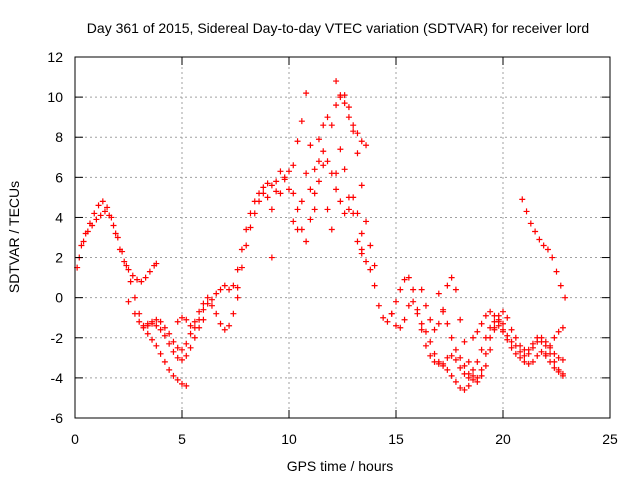 The width and height of the screenshot is (640, 480). What do you see at coordinates (59, 298) in the screenshot?
I see `y-tick-label: 0` at bounding box center [59, 298].